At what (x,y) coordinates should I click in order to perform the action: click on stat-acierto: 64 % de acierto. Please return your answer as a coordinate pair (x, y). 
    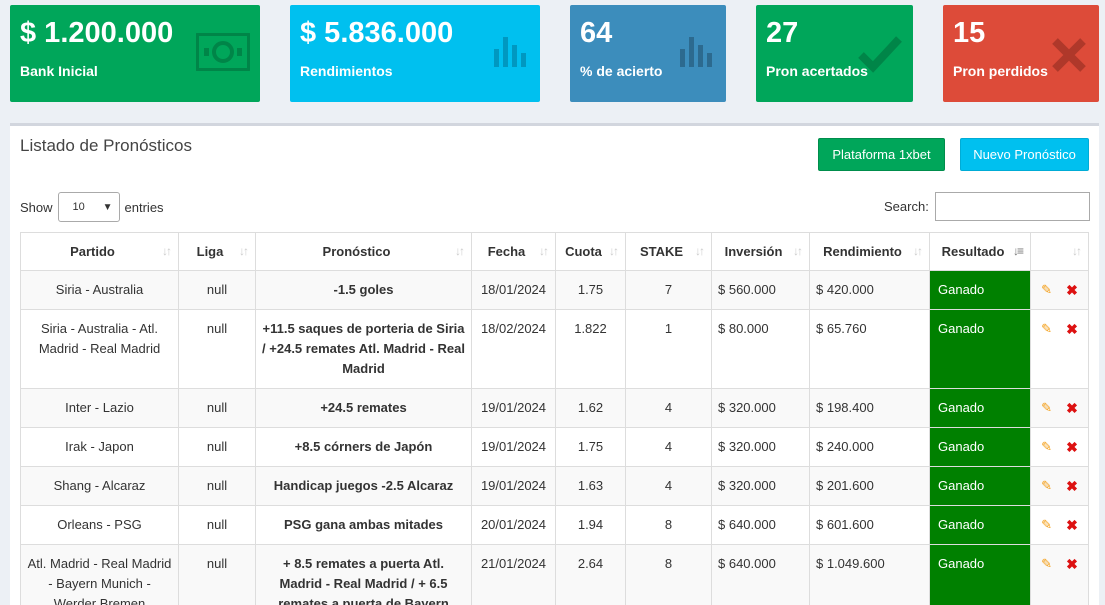
    Looking at the image, I should click on (648, 53).